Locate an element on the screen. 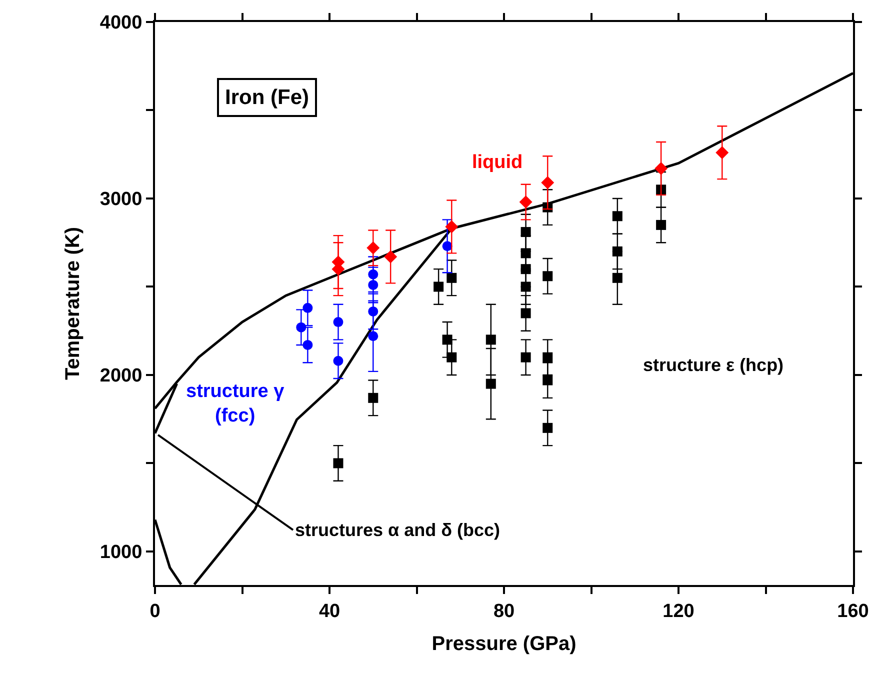 The image size is (881, 684). annotation: structure γ (fcc) is located at coordinates (235, 404).